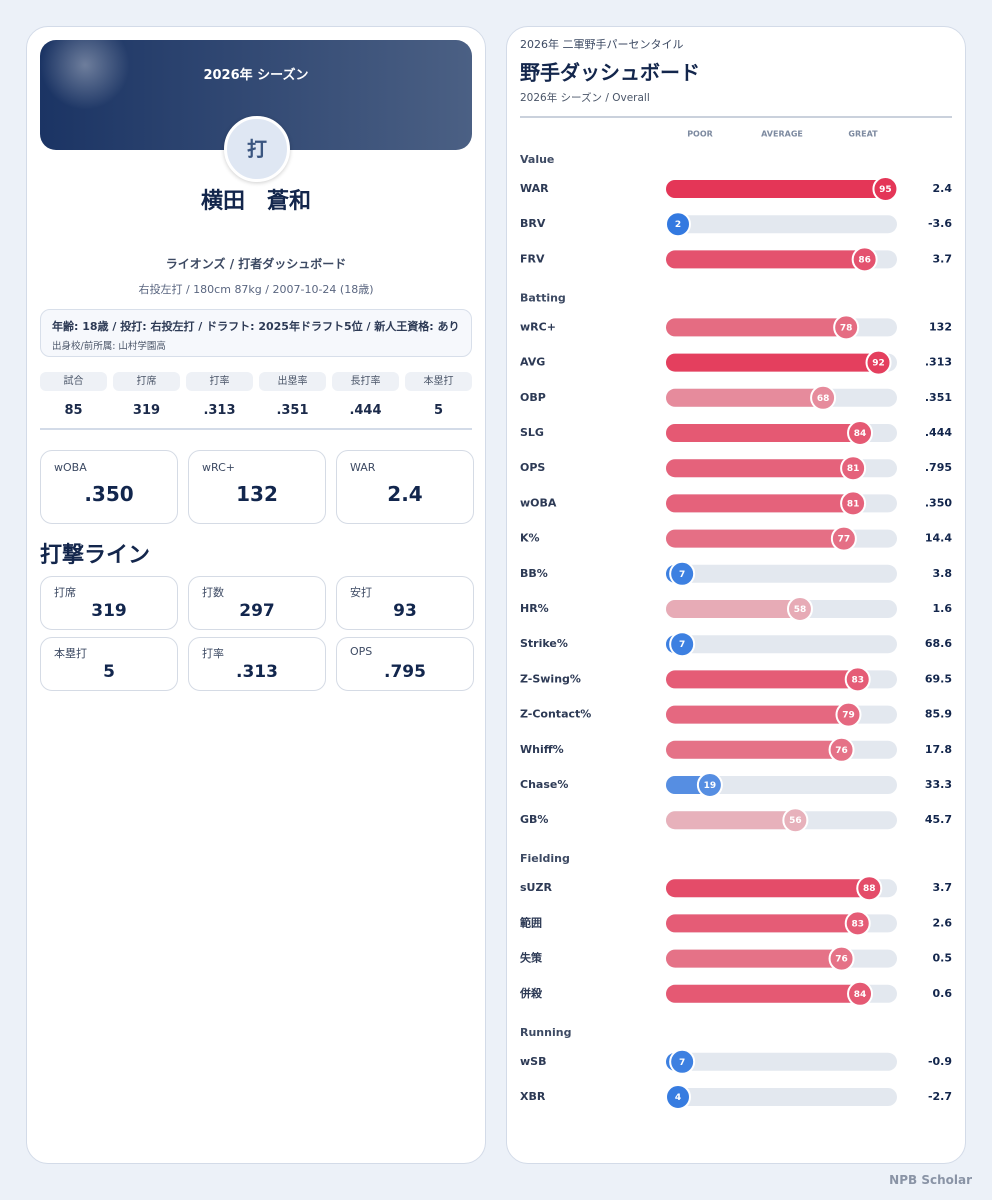 This screenshot has width=992, height=1200. What do you see at coordinates (65, 592) in the screenshot?
I see `line-card-label: 打席` at bounding box center [65, 592].